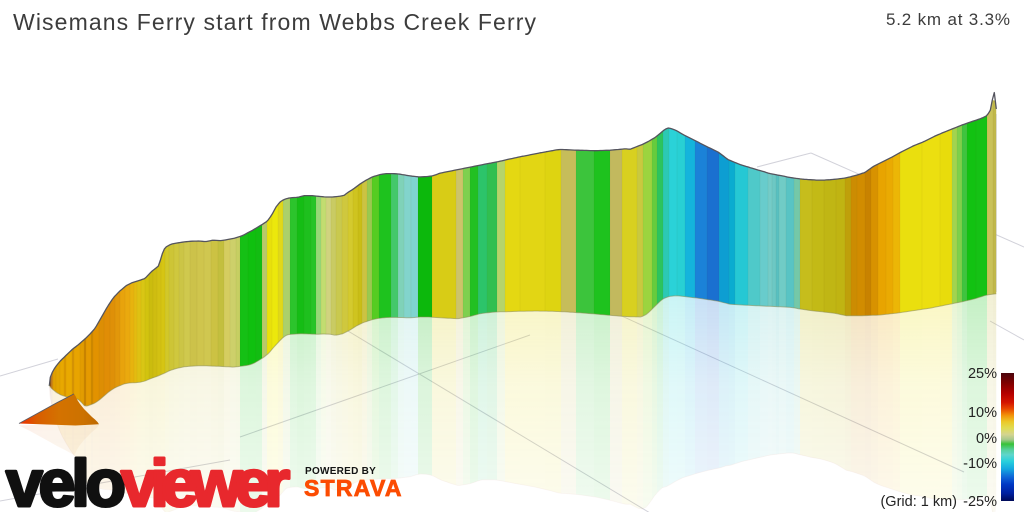  Describe the element at coordinates (982, 413) in the screenshot. I see `svg-text: 10%` at that location.